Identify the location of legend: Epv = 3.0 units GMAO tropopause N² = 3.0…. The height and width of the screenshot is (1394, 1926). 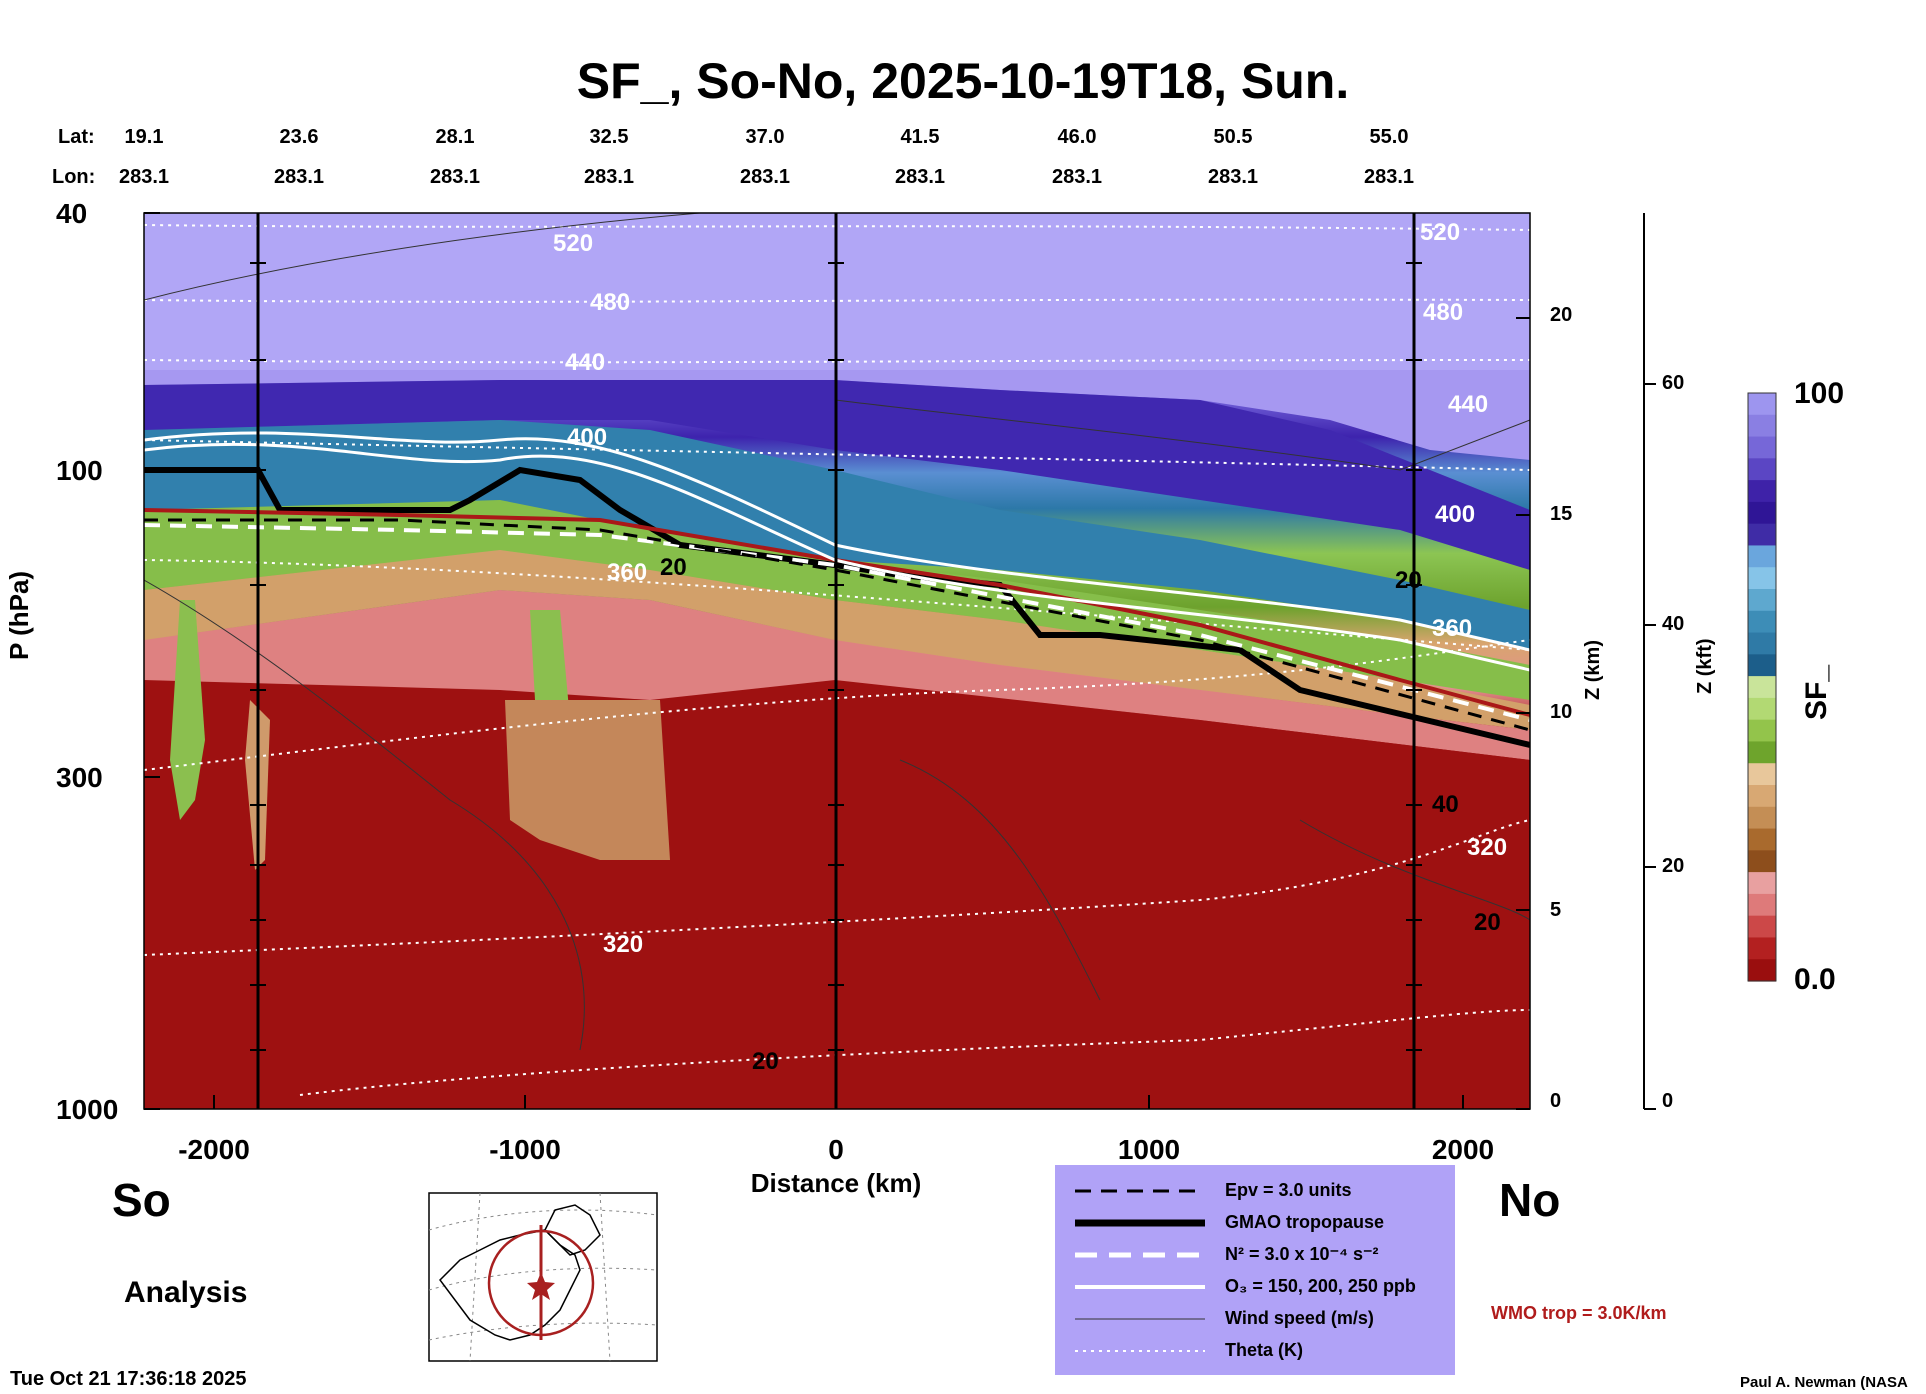
(1255, 1270).